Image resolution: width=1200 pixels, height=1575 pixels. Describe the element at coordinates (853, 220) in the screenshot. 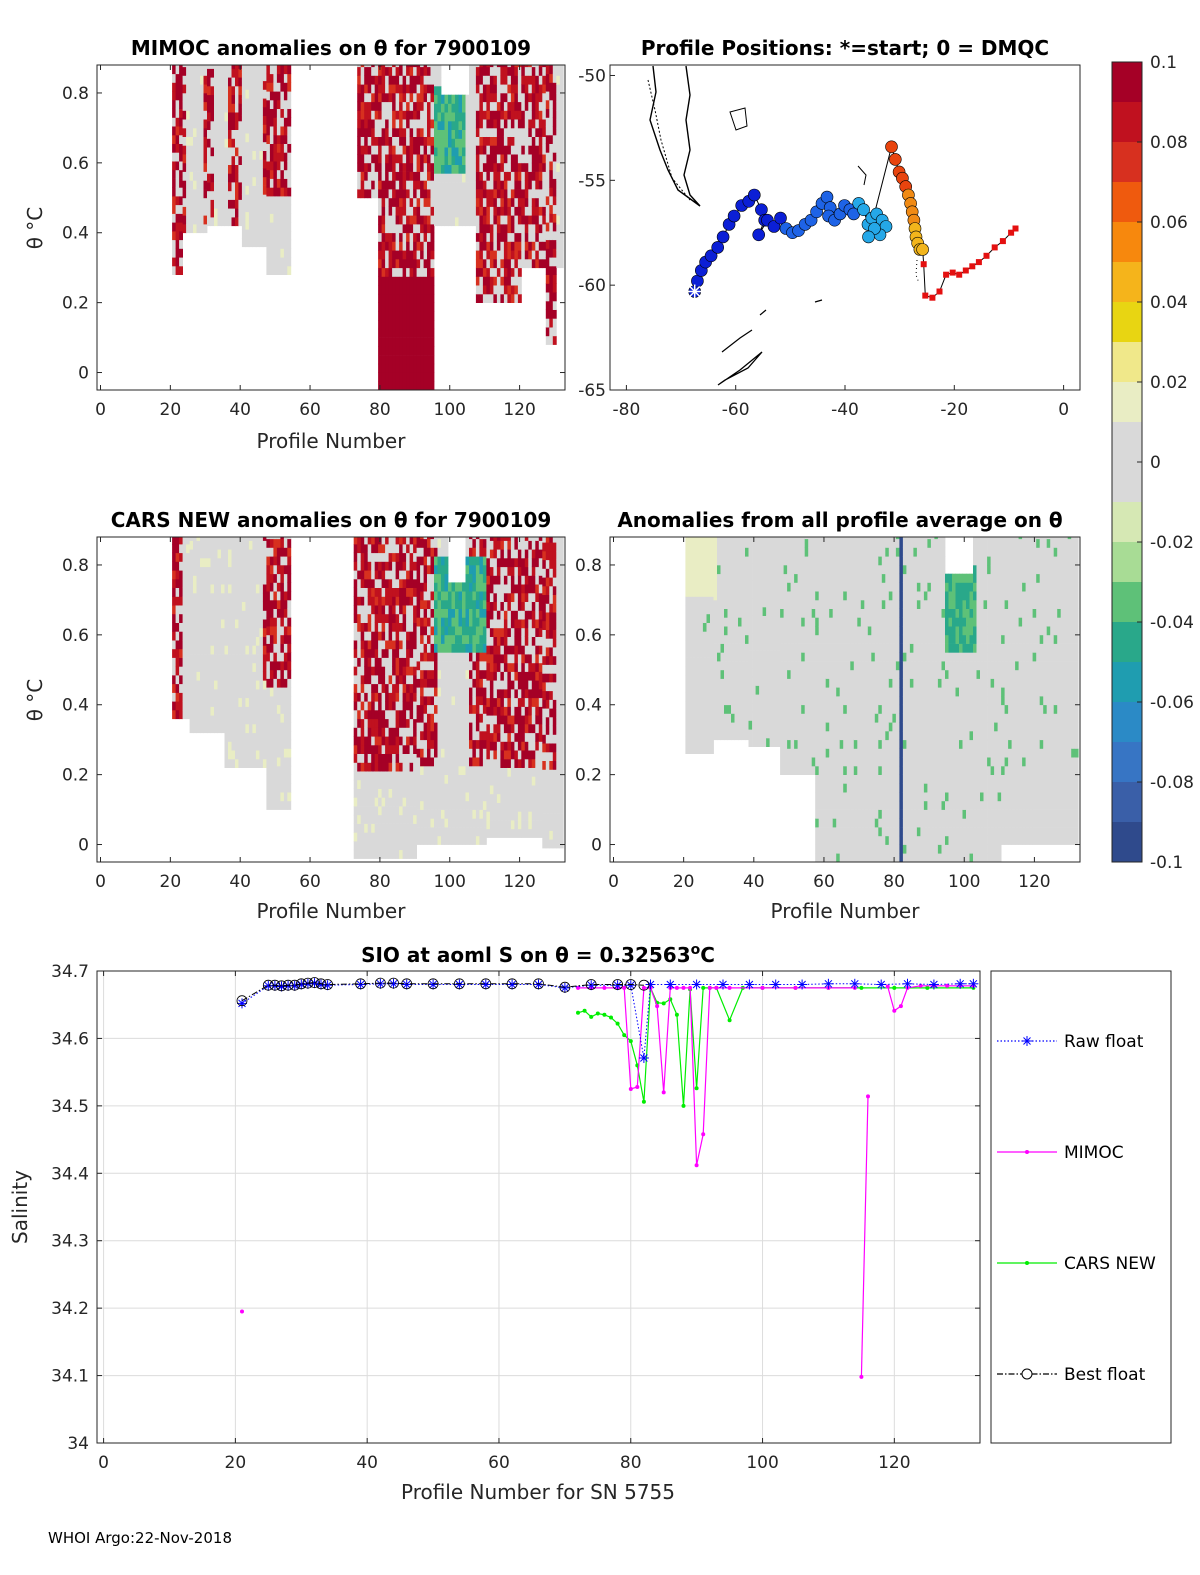

I see `positions-marks` at that location.